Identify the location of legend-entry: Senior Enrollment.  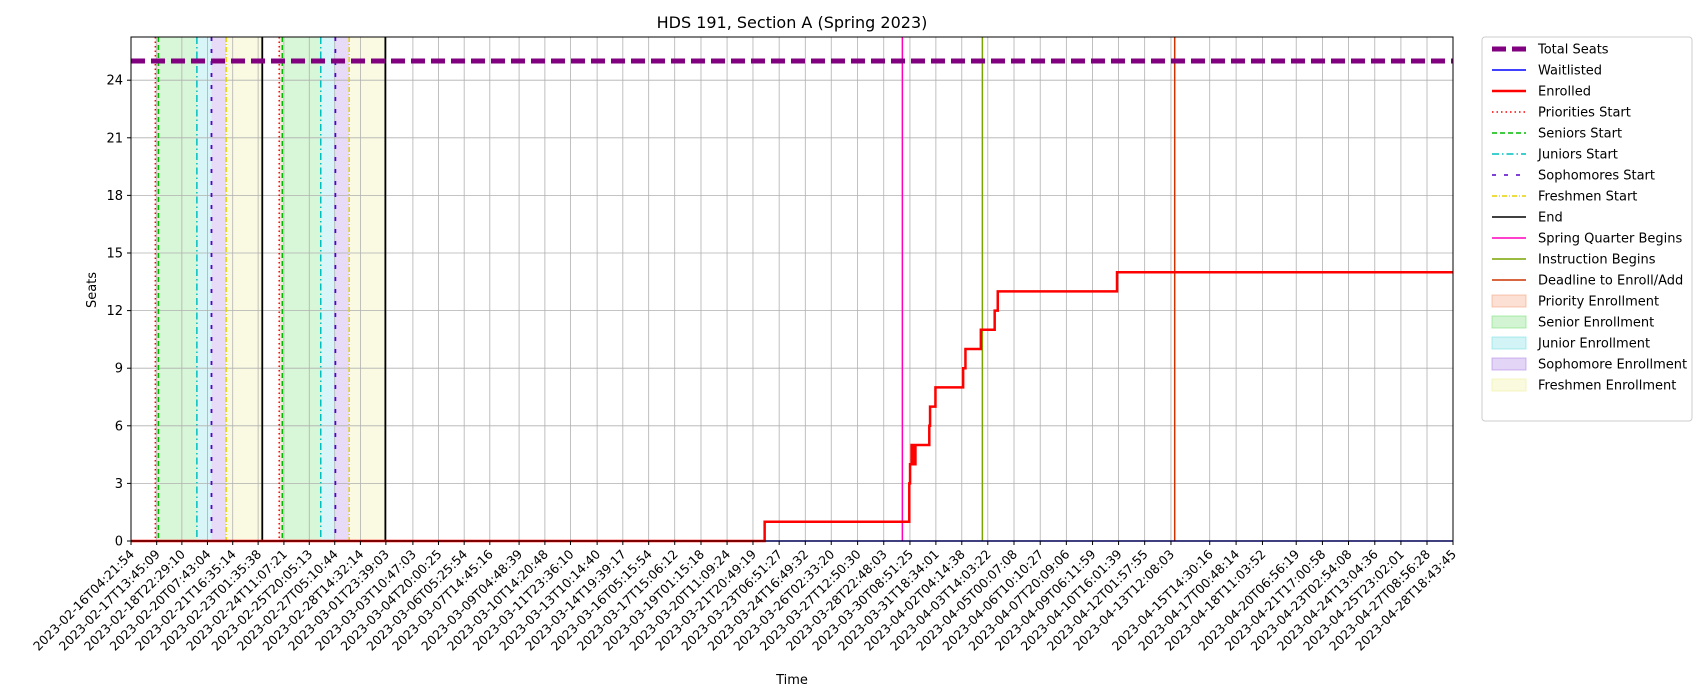
(1572, 323).